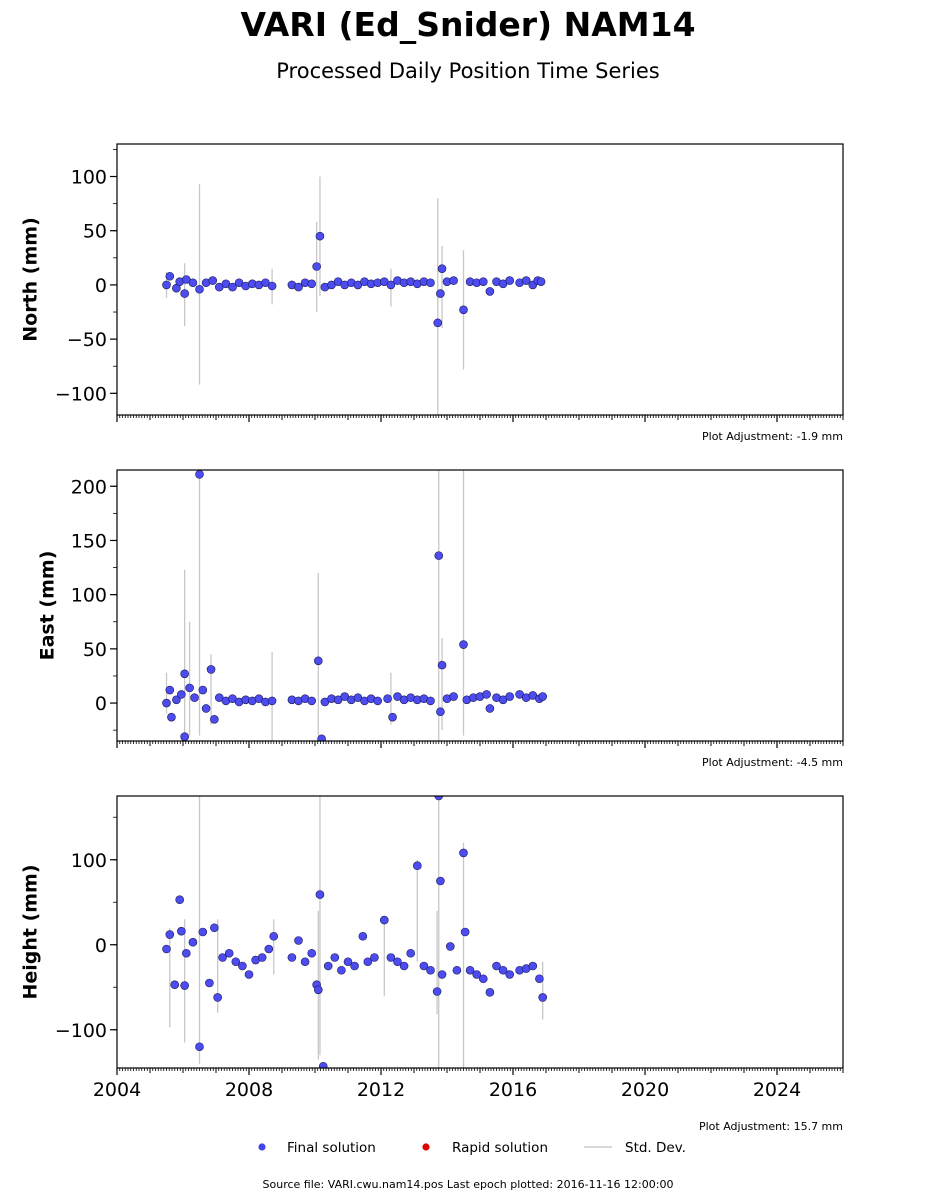  I want to click on x-tick-label: 2020, so click(645, 1090).